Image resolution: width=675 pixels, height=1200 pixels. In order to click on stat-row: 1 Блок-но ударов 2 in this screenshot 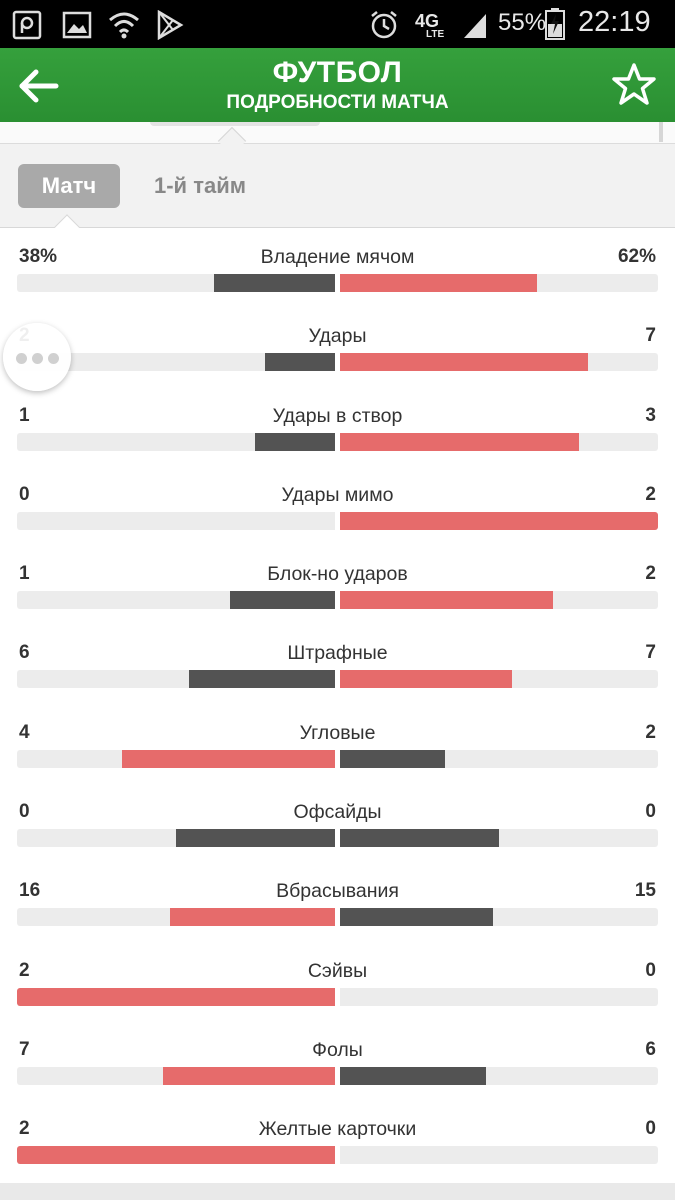, I will do `click(337, 584)`.